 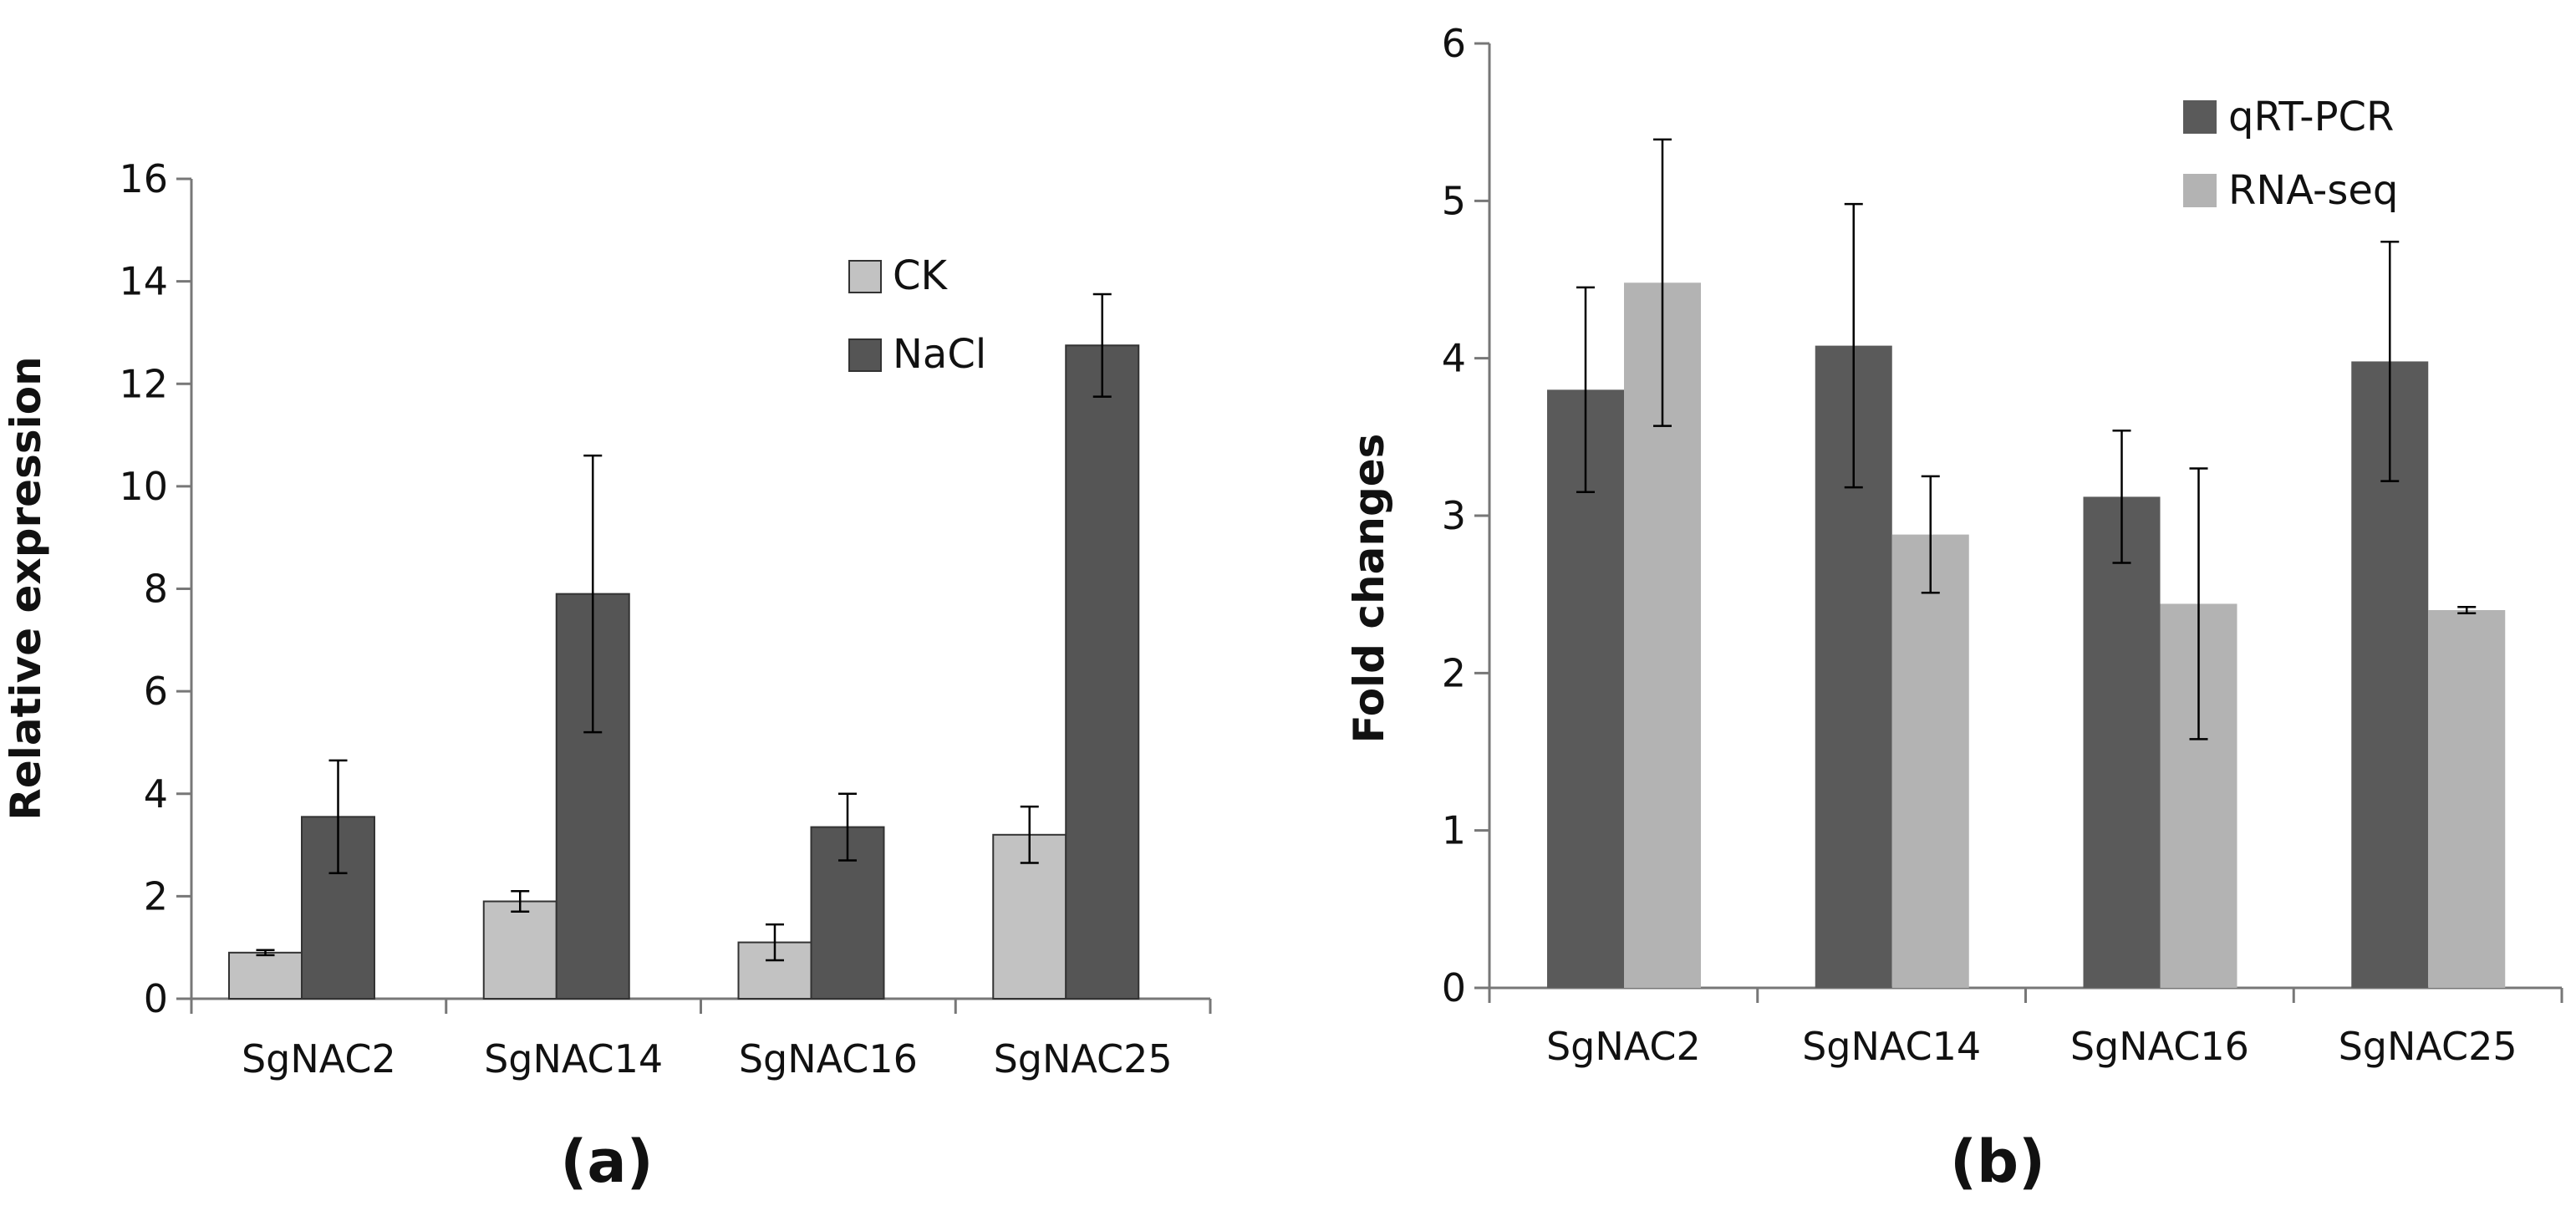 I want to click on y-tick-label: 3, so click(x=1454, y=515).